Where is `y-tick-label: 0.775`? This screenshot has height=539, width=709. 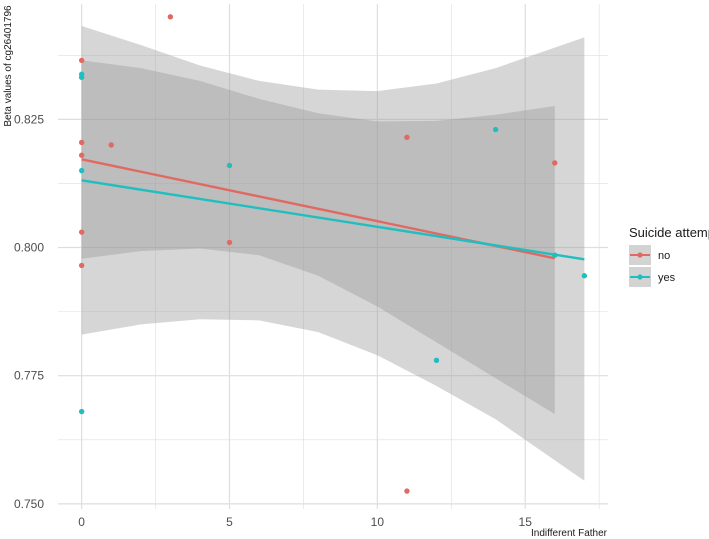 y-tick-label: 0.775 is located at coordinates (29, 376).